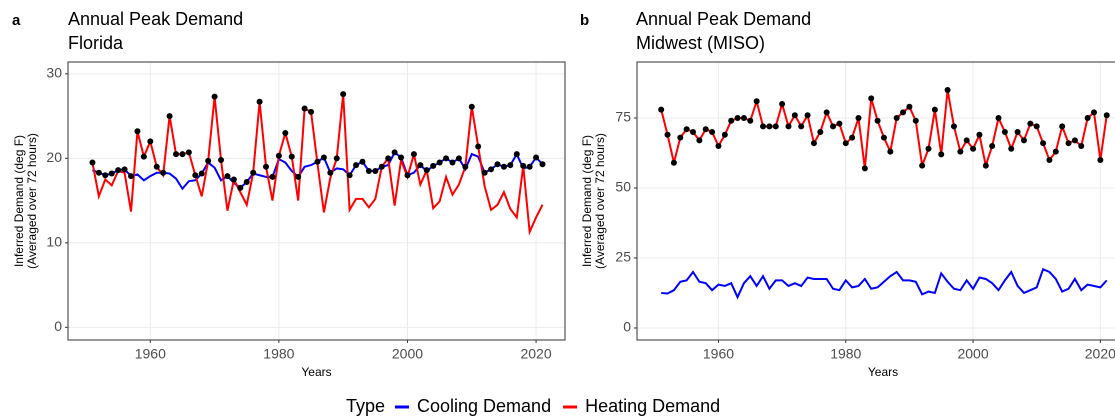  What do you see at coordinates (884, 283) in the screenshot?
I see `series-line` at bounding box center [884, 283].